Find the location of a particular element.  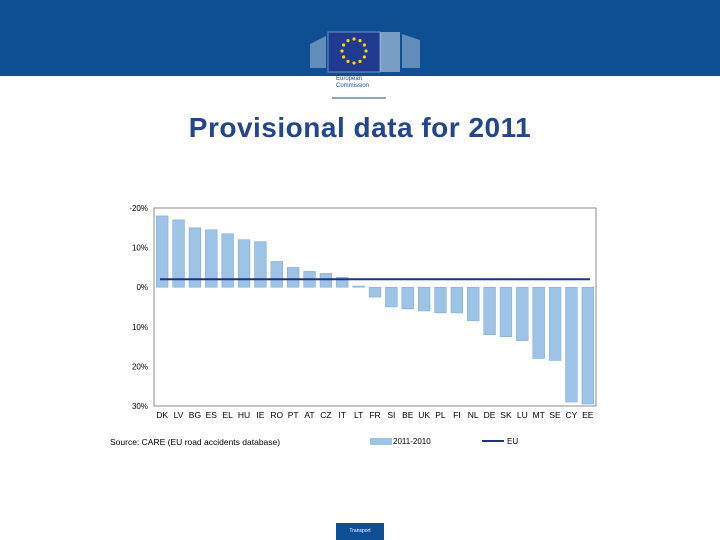

y-axis-ticks: -20% 10% 0% 10% 20% 30% is located at coordinates (138, 307).